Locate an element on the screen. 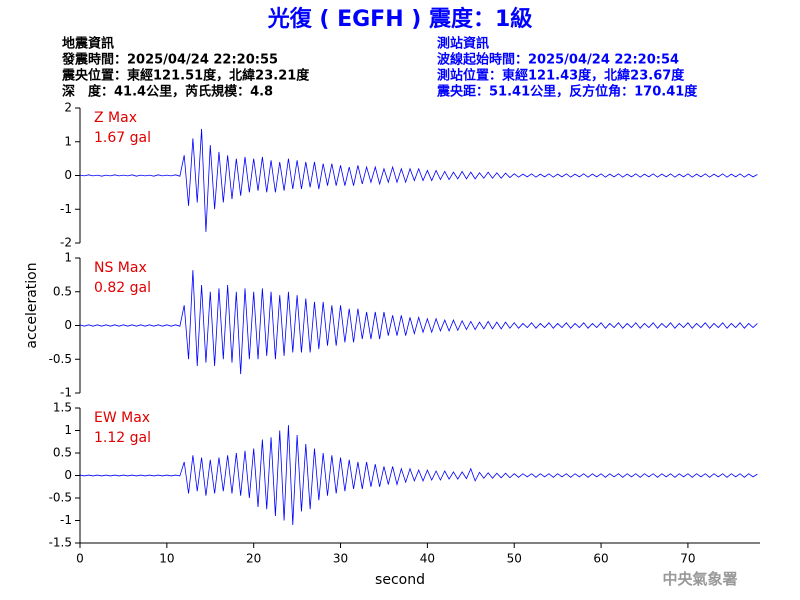  x-tick-label: 70 is located at coordinates (687, 559).